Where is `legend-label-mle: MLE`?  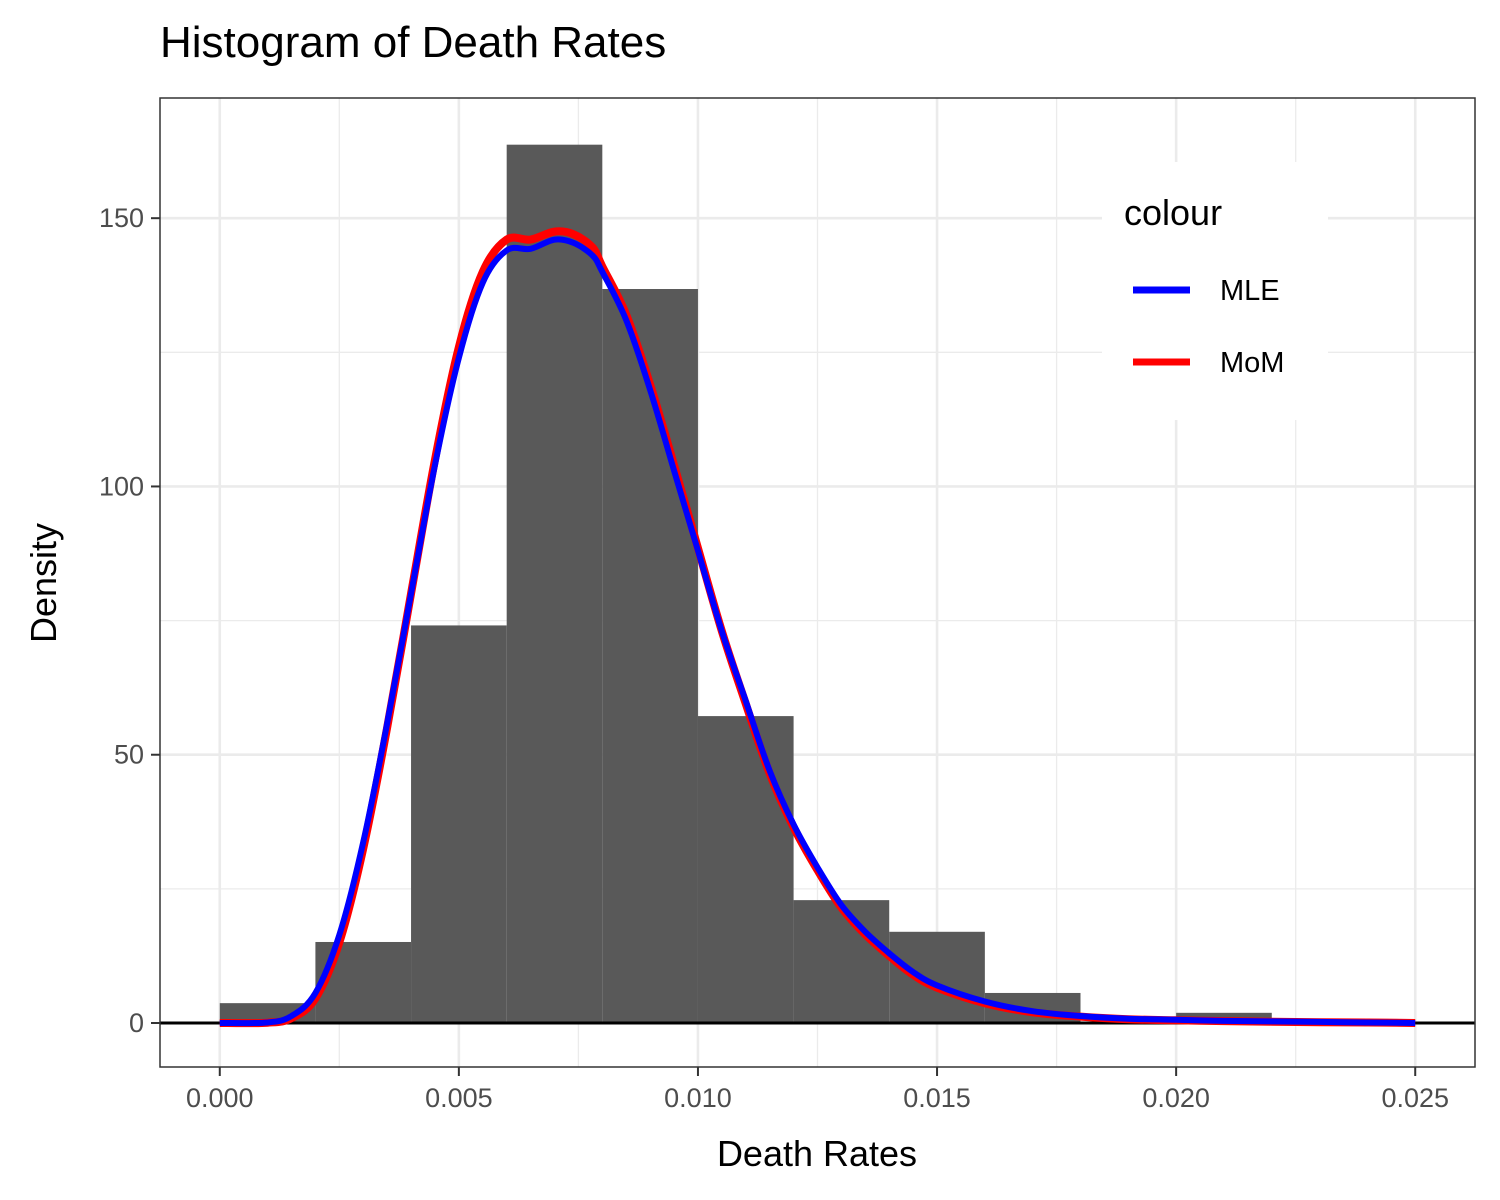
legend-label-mle: MLE is located at coordinates (1250, 291).